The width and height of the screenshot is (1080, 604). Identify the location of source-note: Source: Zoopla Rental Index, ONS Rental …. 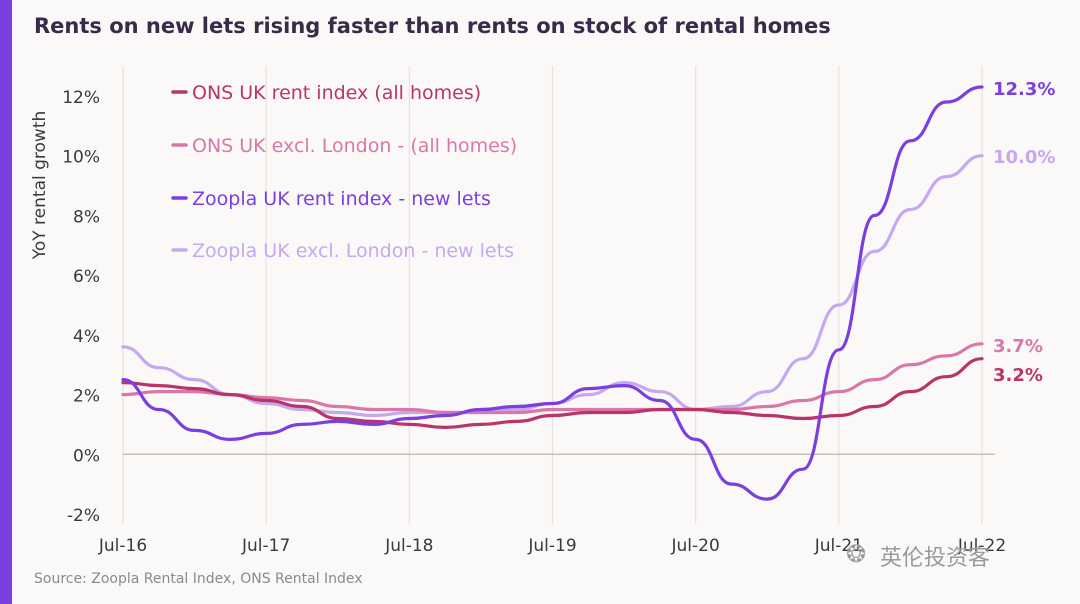
(198, 579).